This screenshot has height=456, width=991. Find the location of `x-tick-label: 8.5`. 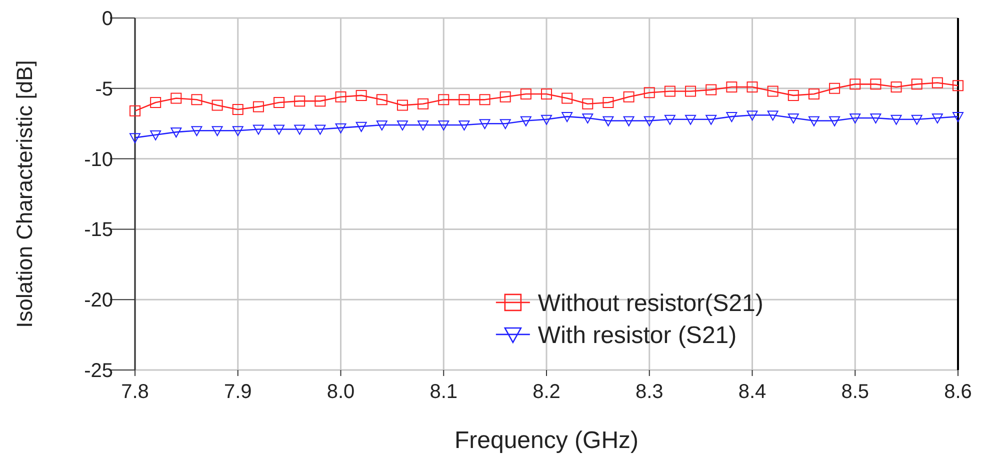

x-tick-label: 8.5 is located at coordinates (855, 392).